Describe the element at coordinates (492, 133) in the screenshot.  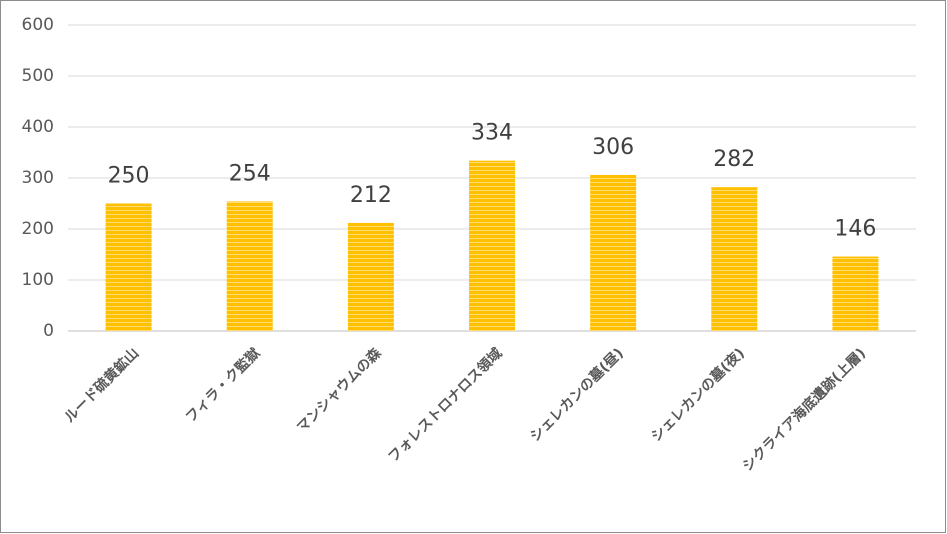
I see `value-label: 334` at that location.